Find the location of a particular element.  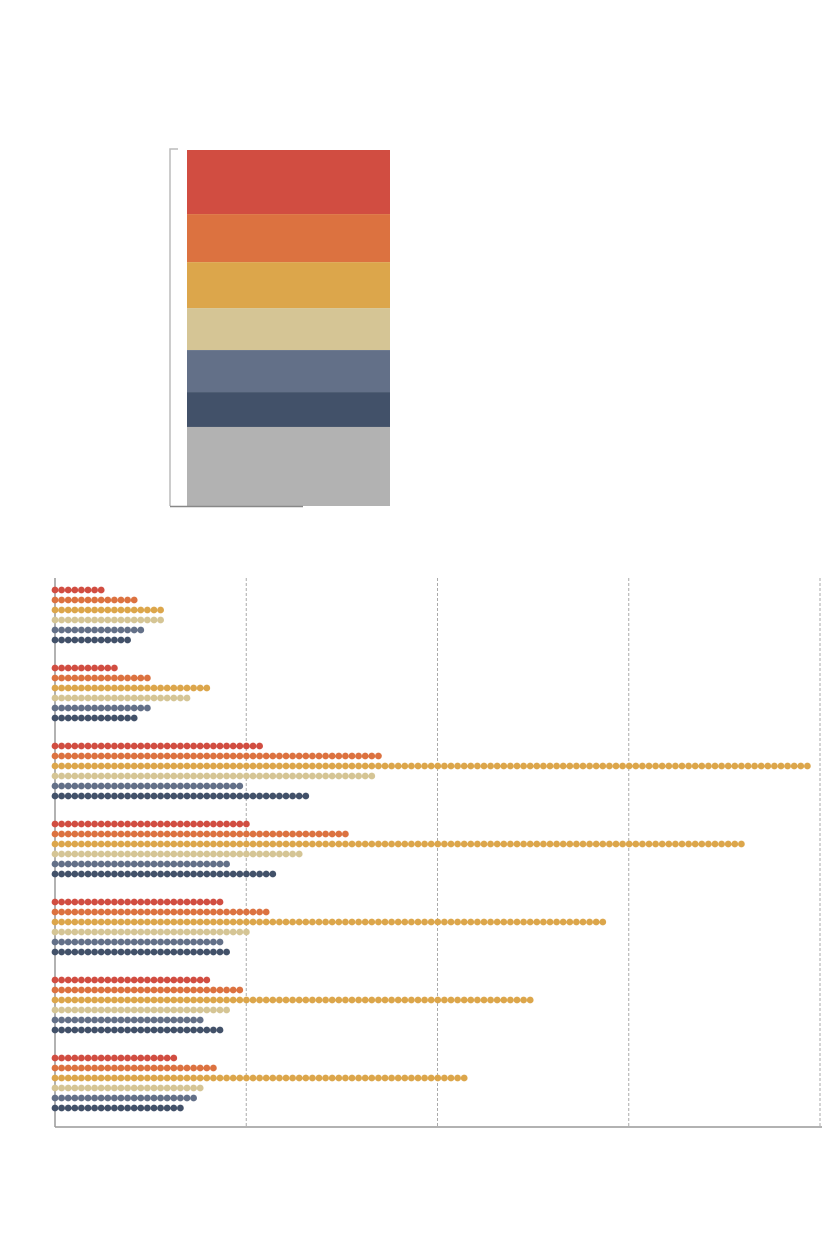

dot-g6-s3 is located at coordinates (141, 1088).